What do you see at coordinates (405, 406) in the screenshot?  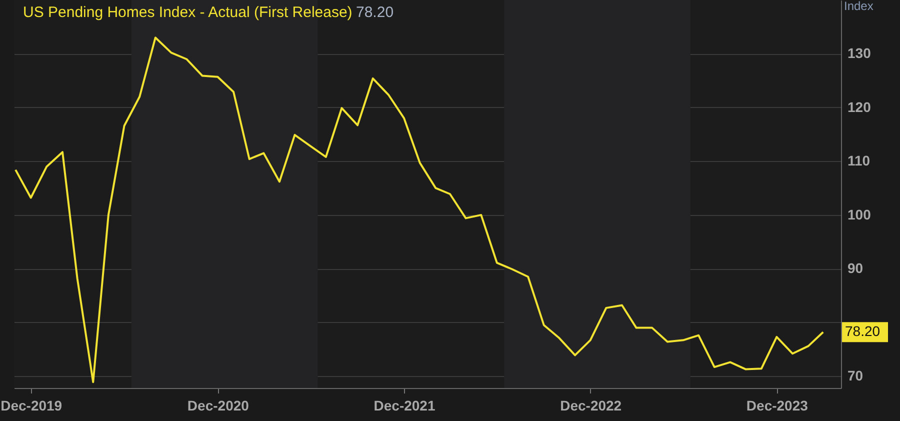 I see `x-tick-label: Dec-2021` at bounding box center [405, 406].